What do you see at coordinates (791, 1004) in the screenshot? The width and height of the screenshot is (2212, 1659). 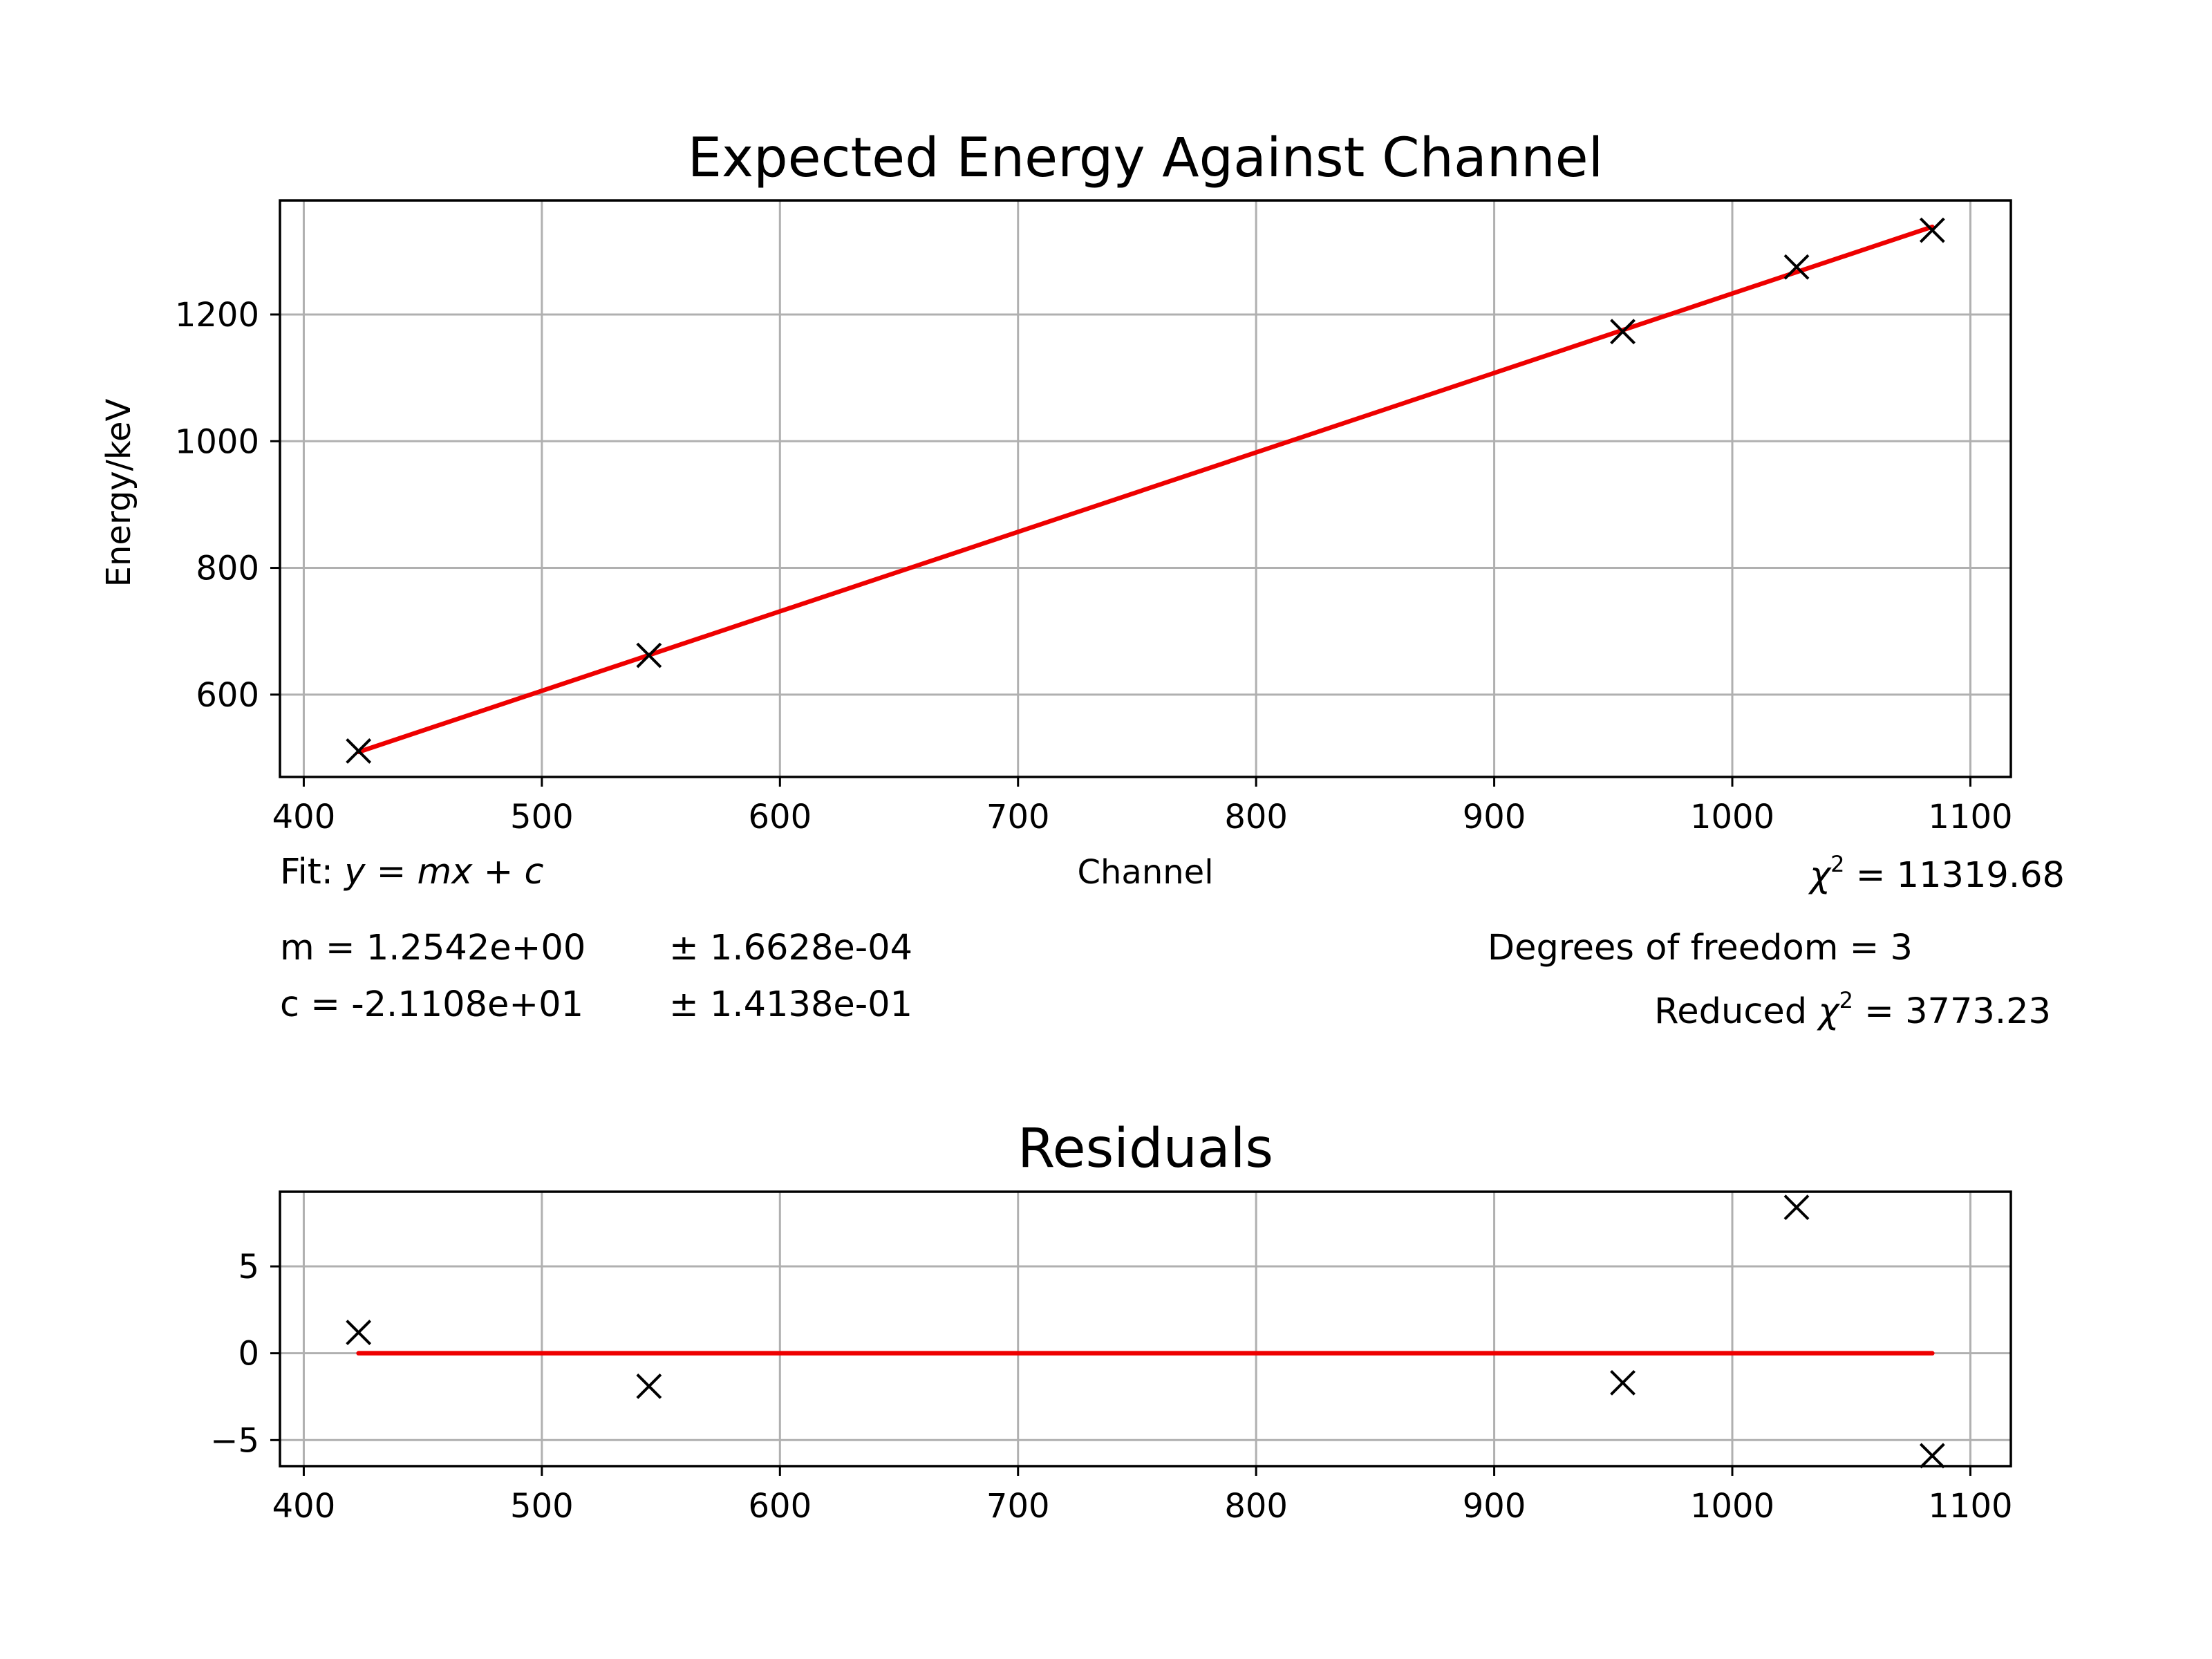 I see `intercept-error-text: ± 1.4138e-01` at bounding box center [791, 1004].